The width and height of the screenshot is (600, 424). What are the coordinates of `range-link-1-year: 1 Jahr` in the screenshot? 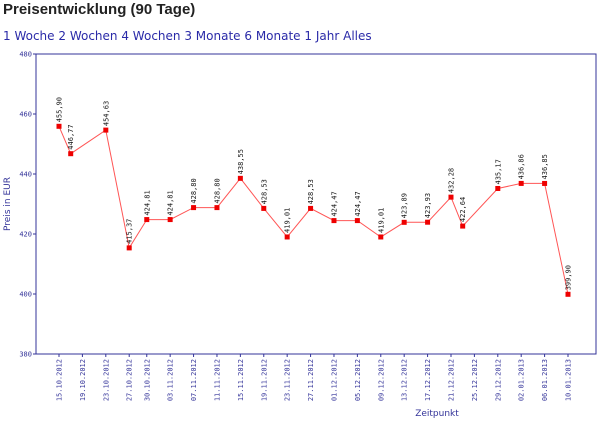 It's located at (322, 36).